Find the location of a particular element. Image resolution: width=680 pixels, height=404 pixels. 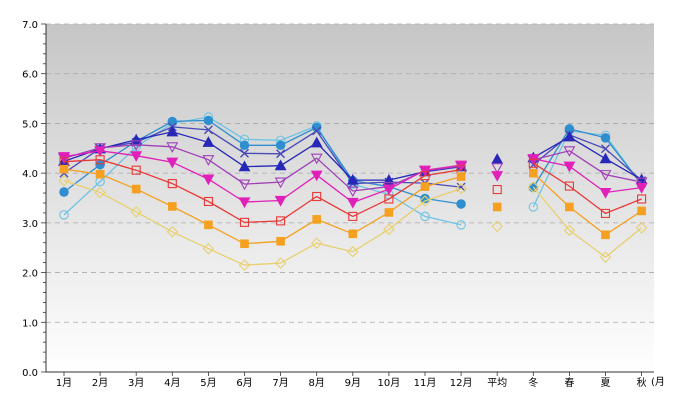

x-tick-label: 2月 is located at coordinates (100, 383).